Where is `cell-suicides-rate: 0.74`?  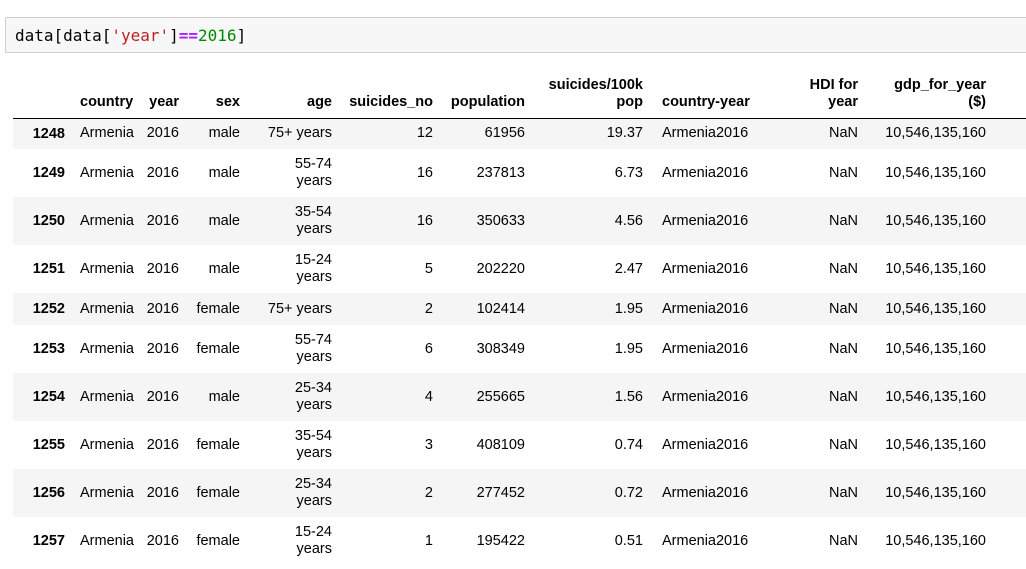 cell-suicides-rate: 0.74 is located at coordinates (628, 444).